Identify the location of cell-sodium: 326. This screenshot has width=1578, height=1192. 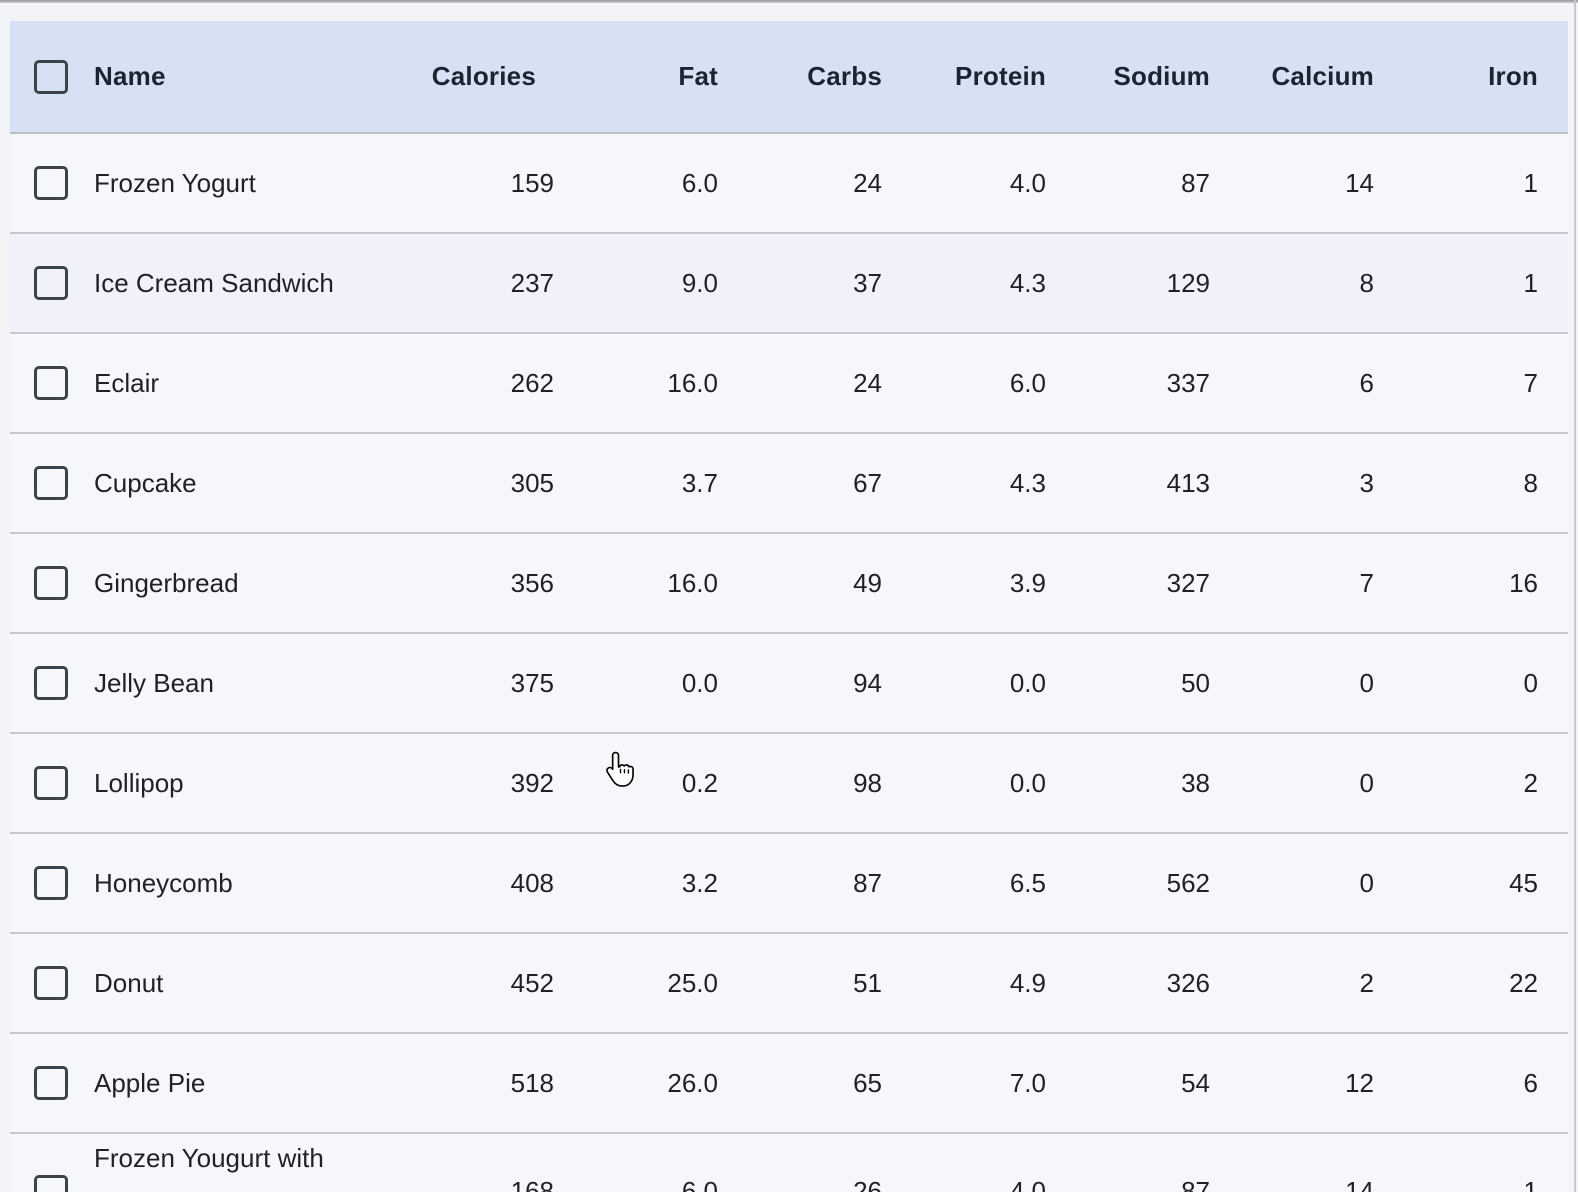
(1188, 982).